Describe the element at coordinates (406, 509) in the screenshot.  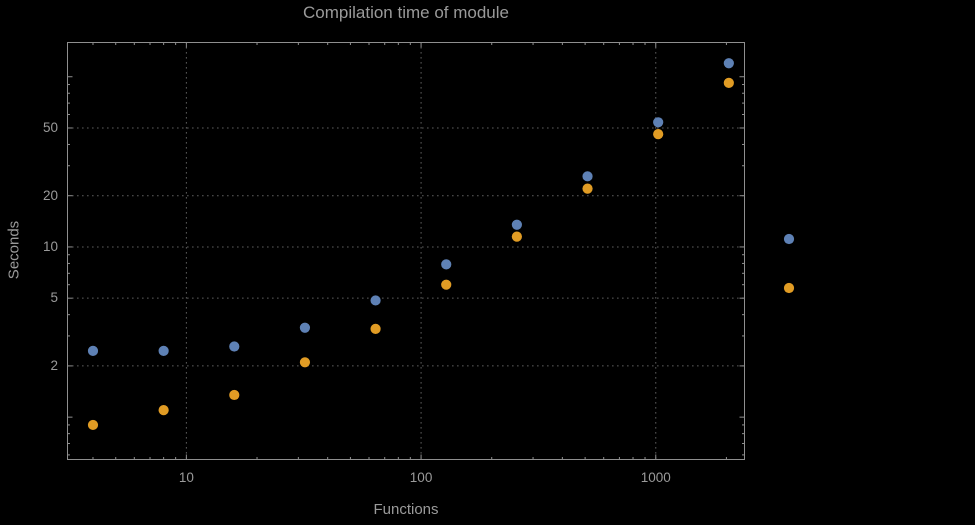
I see `x-axis-label: Functions` at that location.